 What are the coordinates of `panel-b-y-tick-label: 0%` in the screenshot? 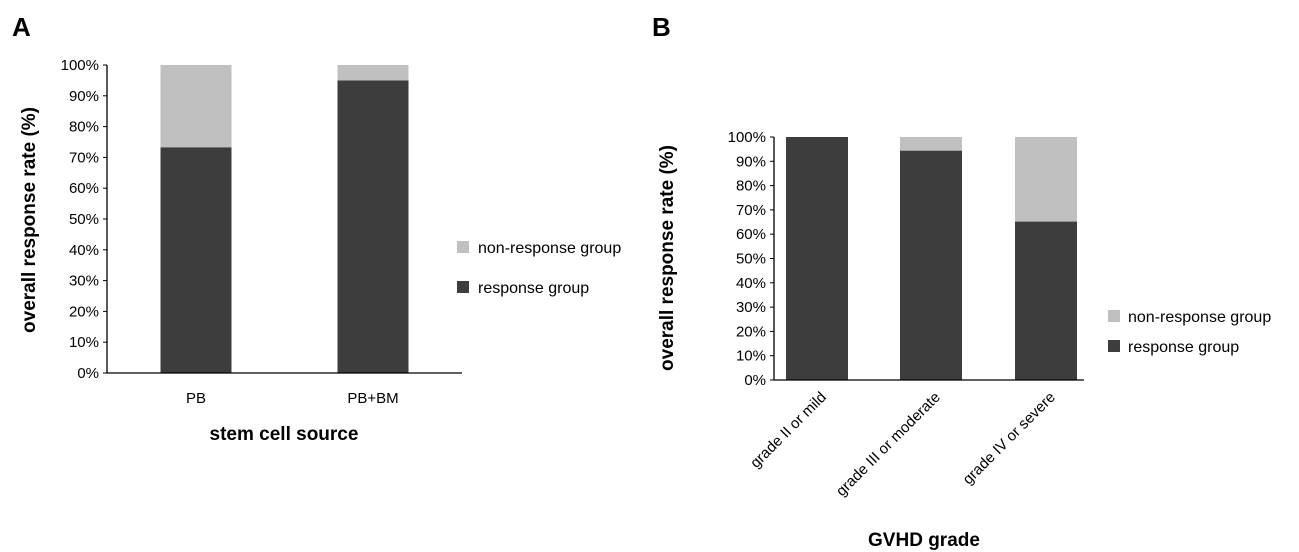 It's located at (755, 380).